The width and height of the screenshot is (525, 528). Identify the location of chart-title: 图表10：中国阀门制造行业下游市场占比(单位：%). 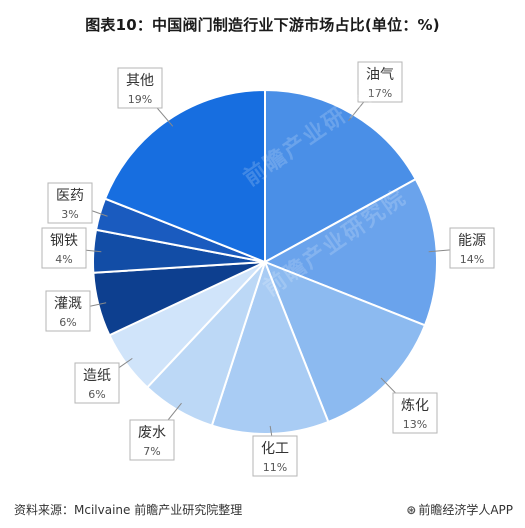
(262, 25).